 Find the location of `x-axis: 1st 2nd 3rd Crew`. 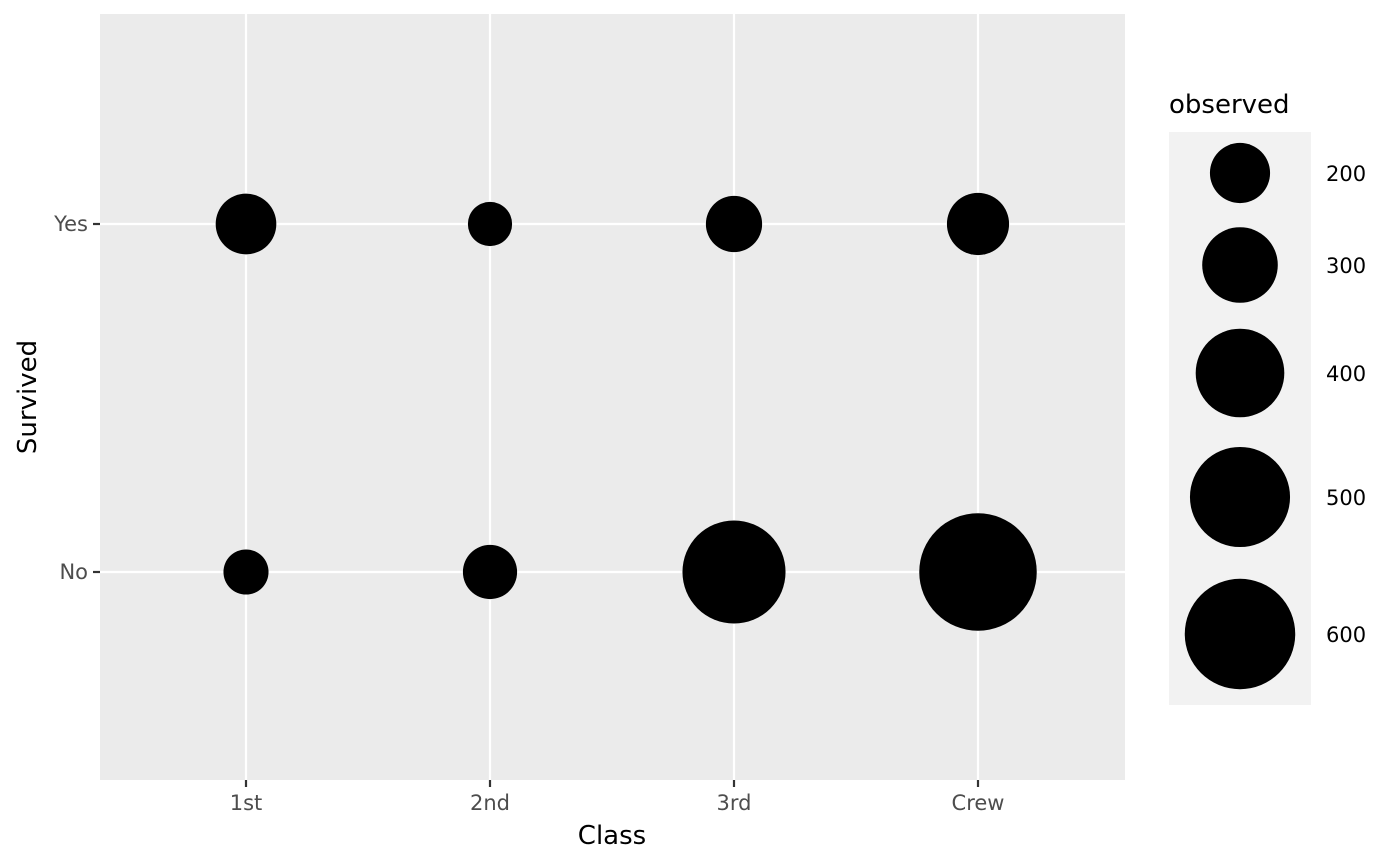

x-axis: 1st 2nd 3rd Crew is located at coordinates (617, 797).